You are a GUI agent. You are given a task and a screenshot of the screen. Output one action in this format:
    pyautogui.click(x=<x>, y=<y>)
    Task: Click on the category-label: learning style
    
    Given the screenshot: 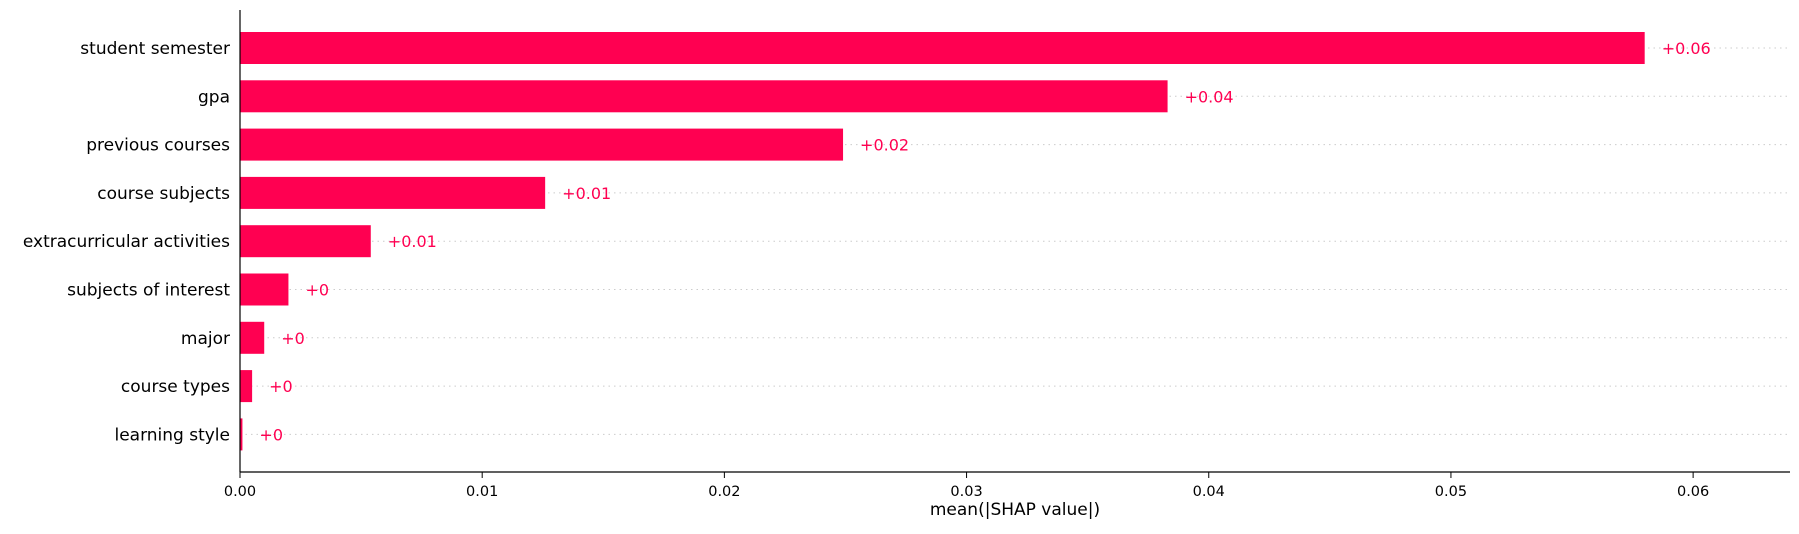 What is the action you would take?
    pyautogui.click(x=172, y=435)
    